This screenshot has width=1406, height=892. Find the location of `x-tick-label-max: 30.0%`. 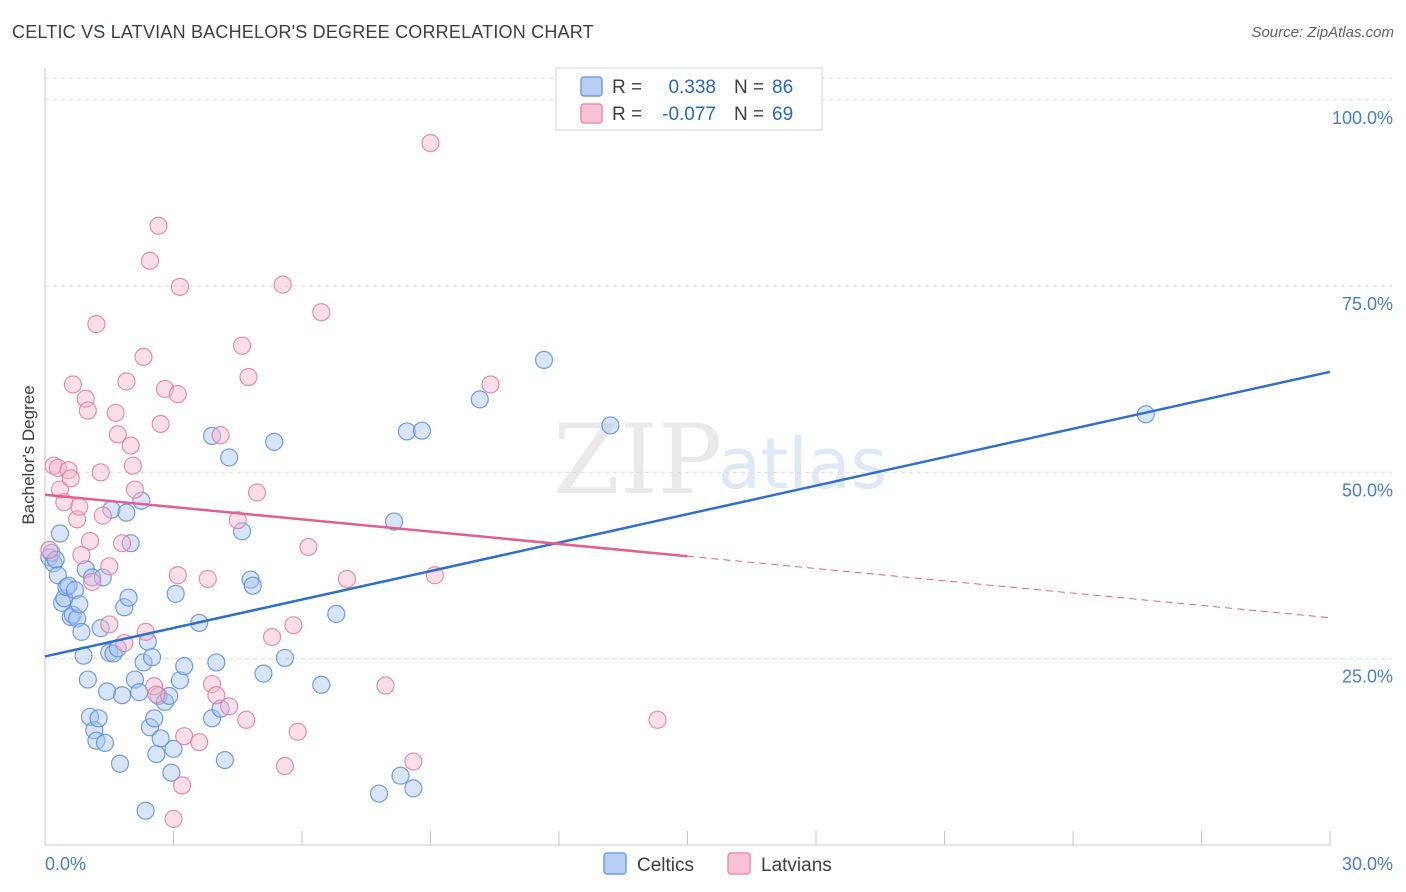

x-tick-label-max: 30.0% is located at coordinates (1367, 864).